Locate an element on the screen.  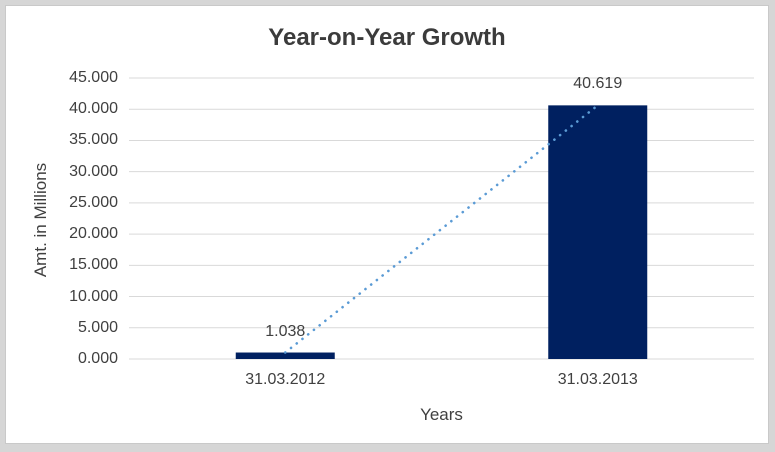
x-axis-title: Years is located at coordinates (441, 414).